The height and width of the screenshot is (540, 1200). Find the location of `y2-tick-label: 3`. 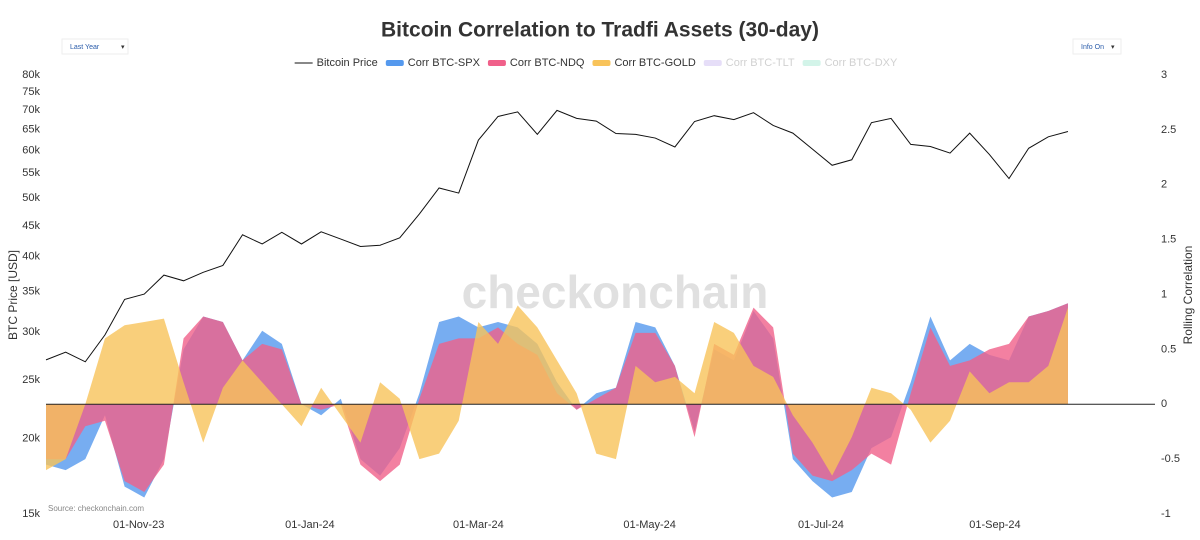

y2-tick-label: 3 is located at coordinates (1164, 75).